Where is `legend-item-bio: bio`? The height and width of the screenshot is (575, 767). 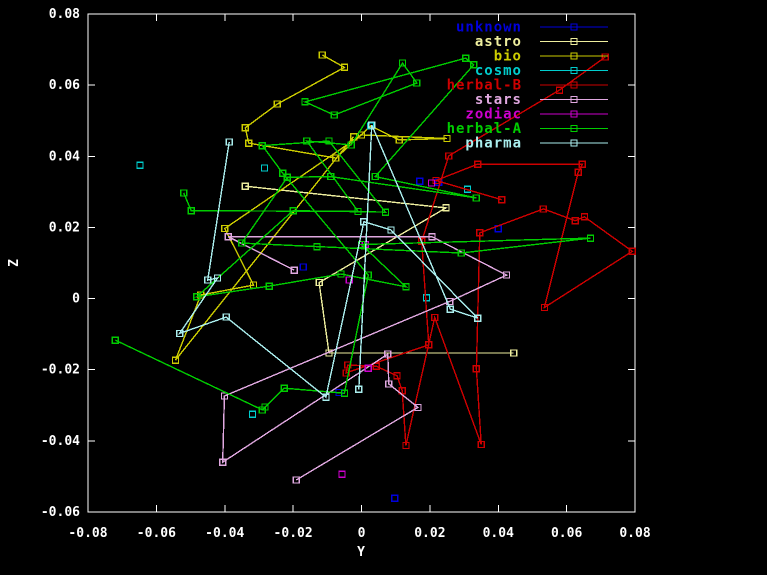 legend-item-bio: bio is located at coordinates (551, 57).